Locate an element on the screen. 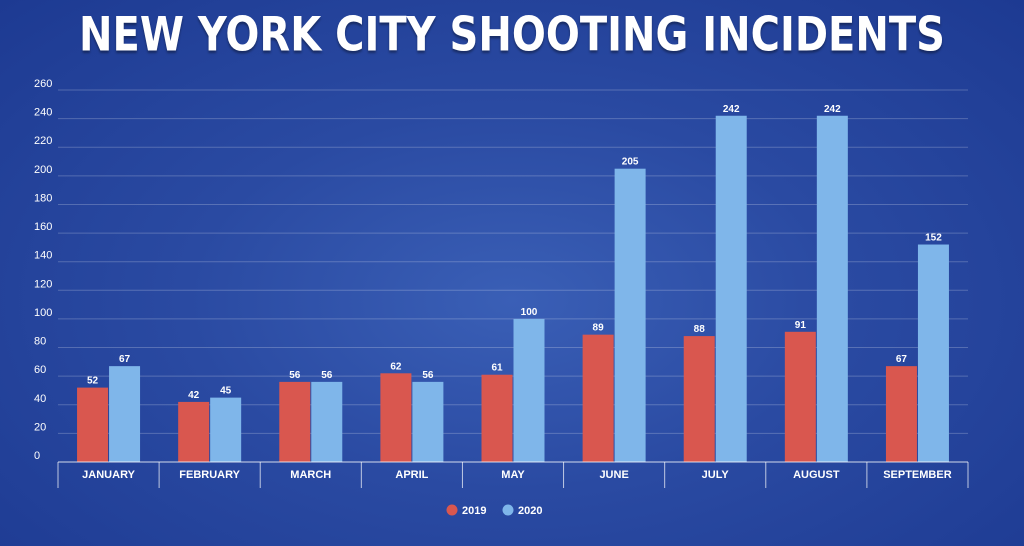 The height and width of the screenshot is (546, 1024). y-tick-label: 0 is located at coordinates (37, 456).